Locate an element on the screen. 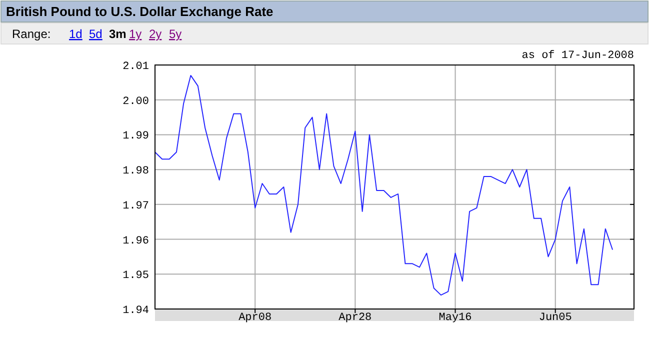  y-tick-label: 1.99 is located at coordinates (135, 136).